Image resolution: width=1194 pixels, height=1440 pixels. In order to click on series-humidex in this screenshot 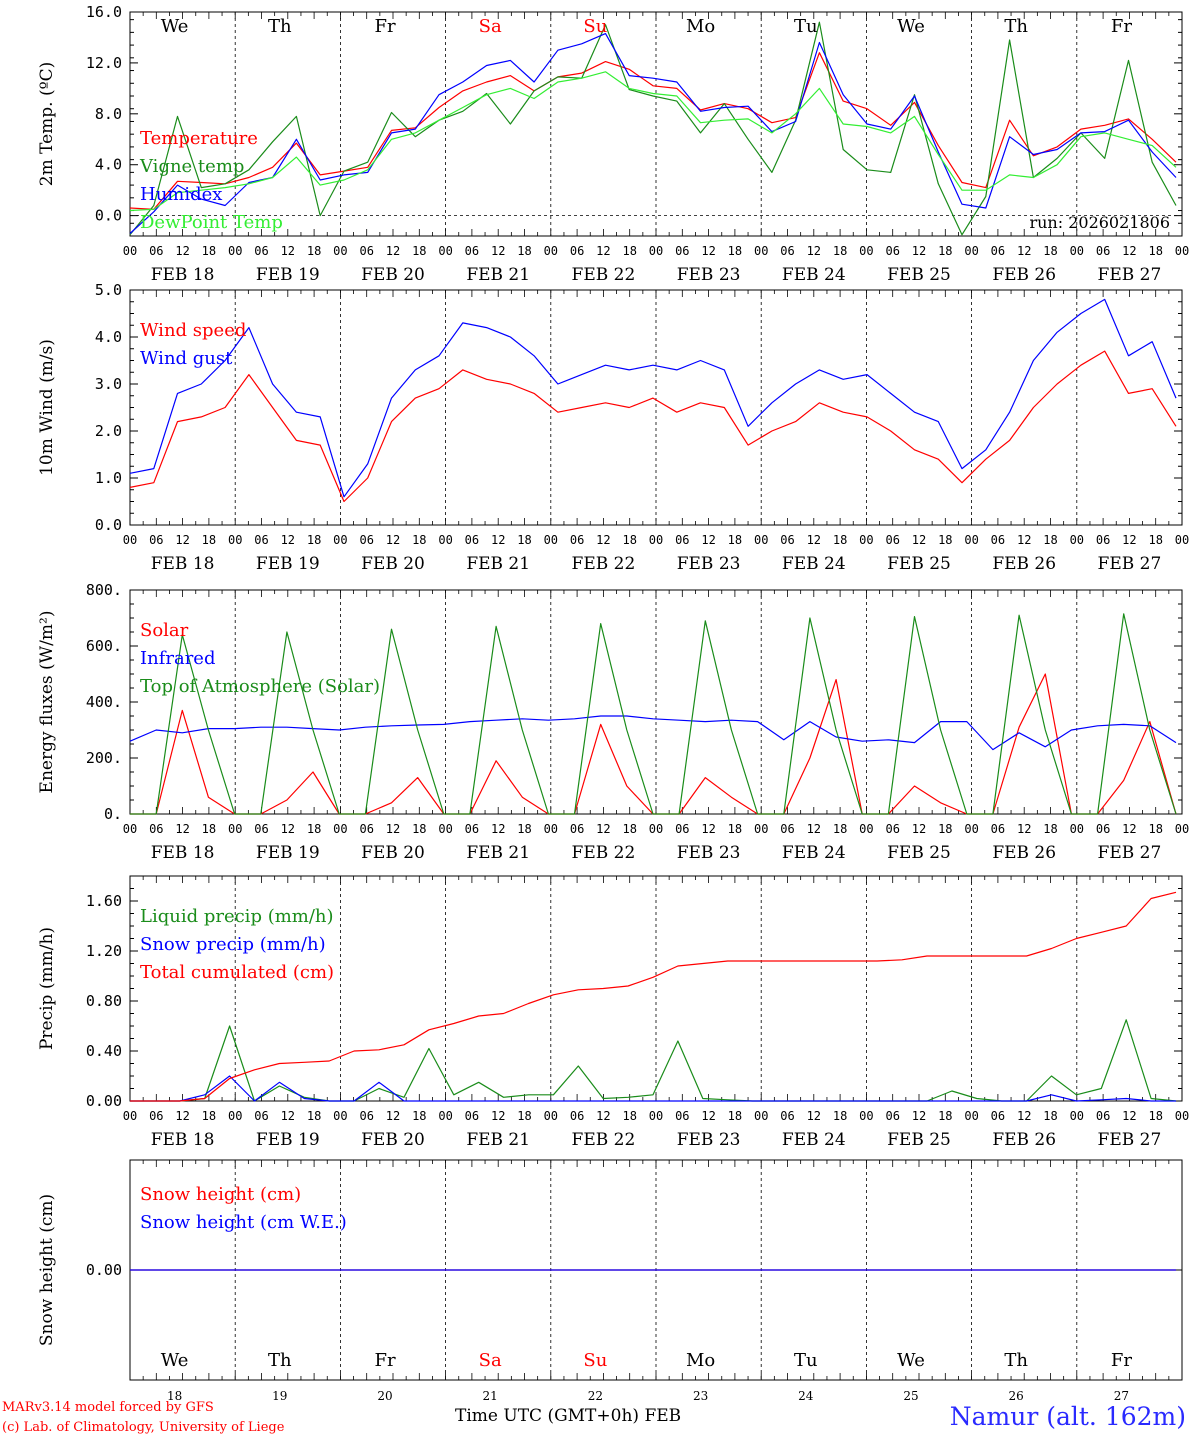, I will do `click(653, 133)`.